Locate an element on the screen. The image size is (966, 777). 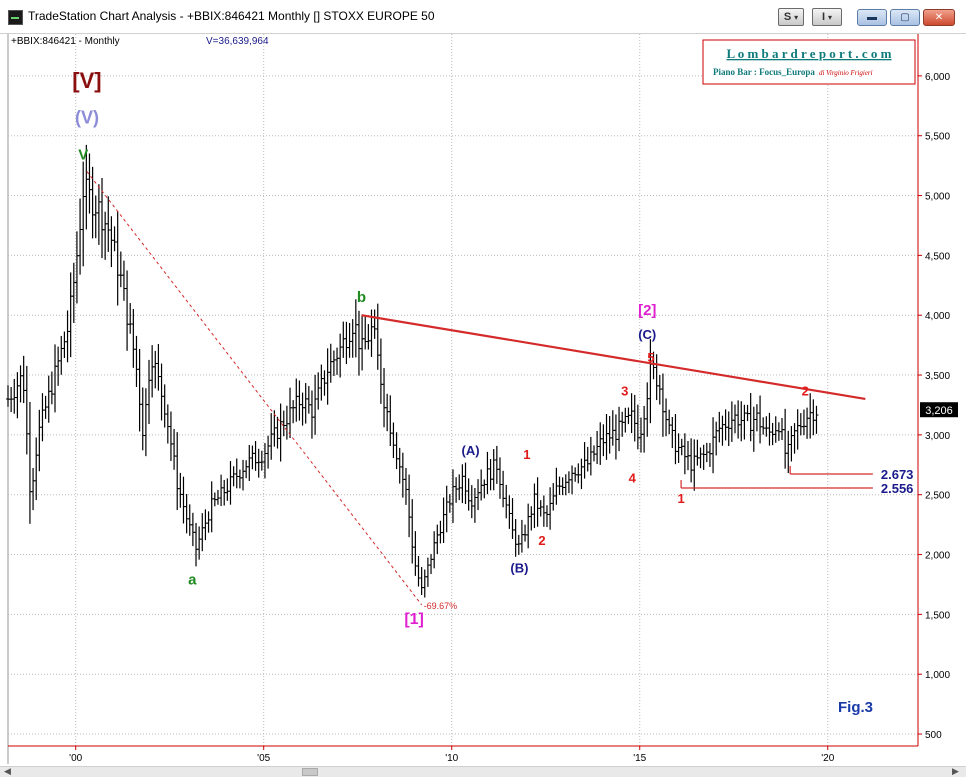
current-value-text: 3,206 is located at coordinates (939, 411).